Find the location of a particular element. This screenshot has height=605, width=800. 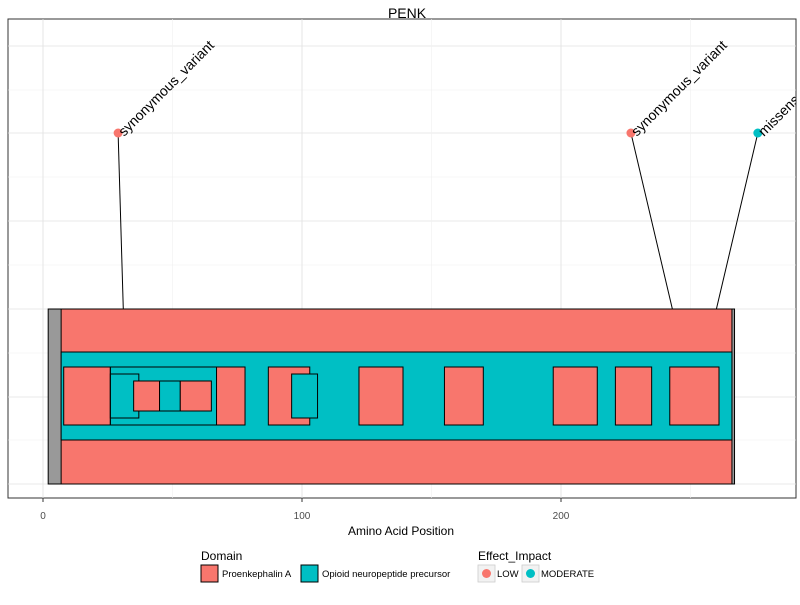

x-axis-title: Amino Acid Position is located at coordinates (401, 531).